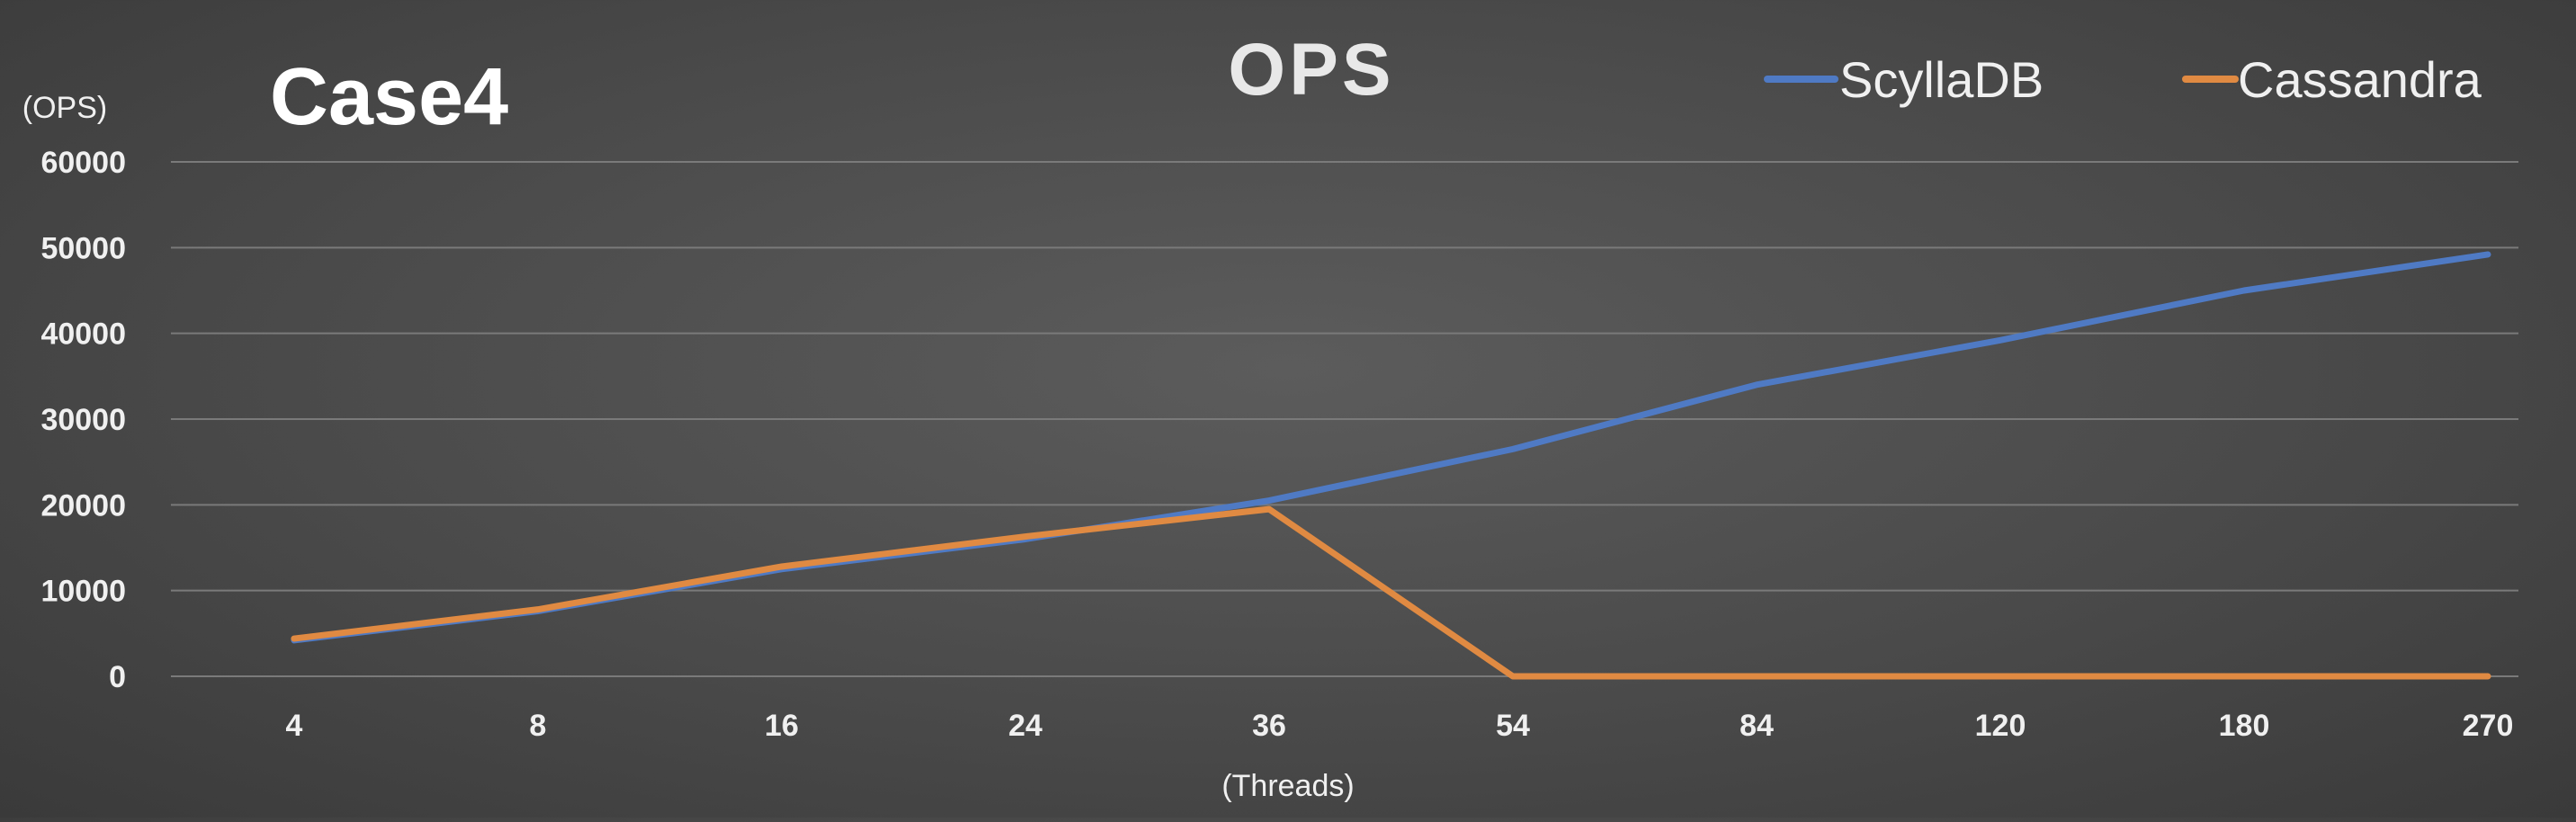 The height and width of the screenshot is (822, 2576). Describe the element at coordinates (538, 726) in the screenshot. I see `x-tick-label: 8` at that location.